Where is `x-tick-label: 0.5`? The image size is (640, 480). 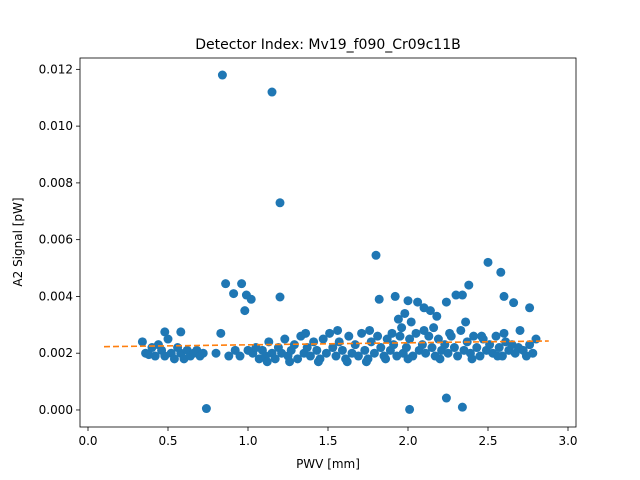 x-tick-label: 0.5 is located at coordinates (167, 441).